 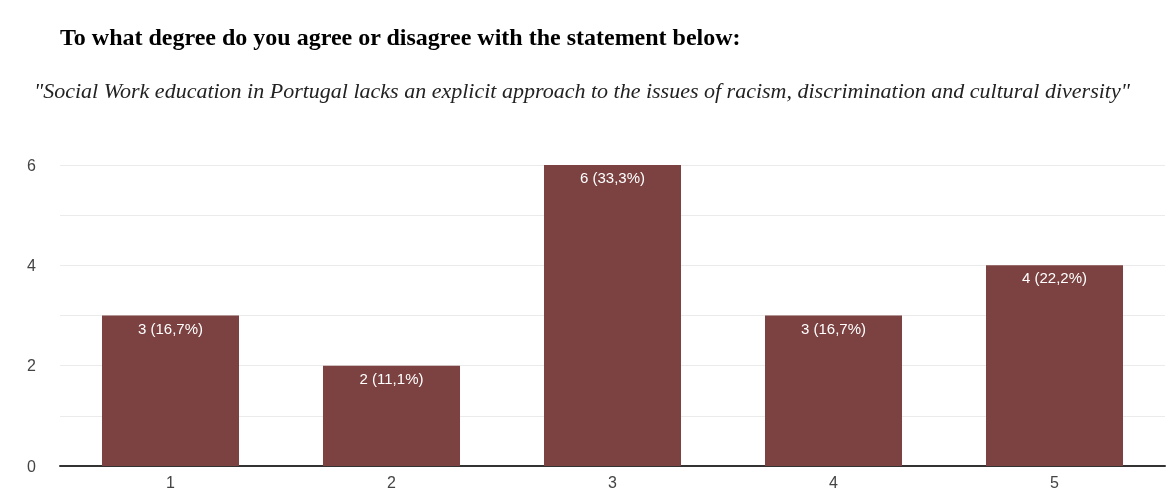 I want to click on x-tick-label: 3, so click(x=613, y=482).